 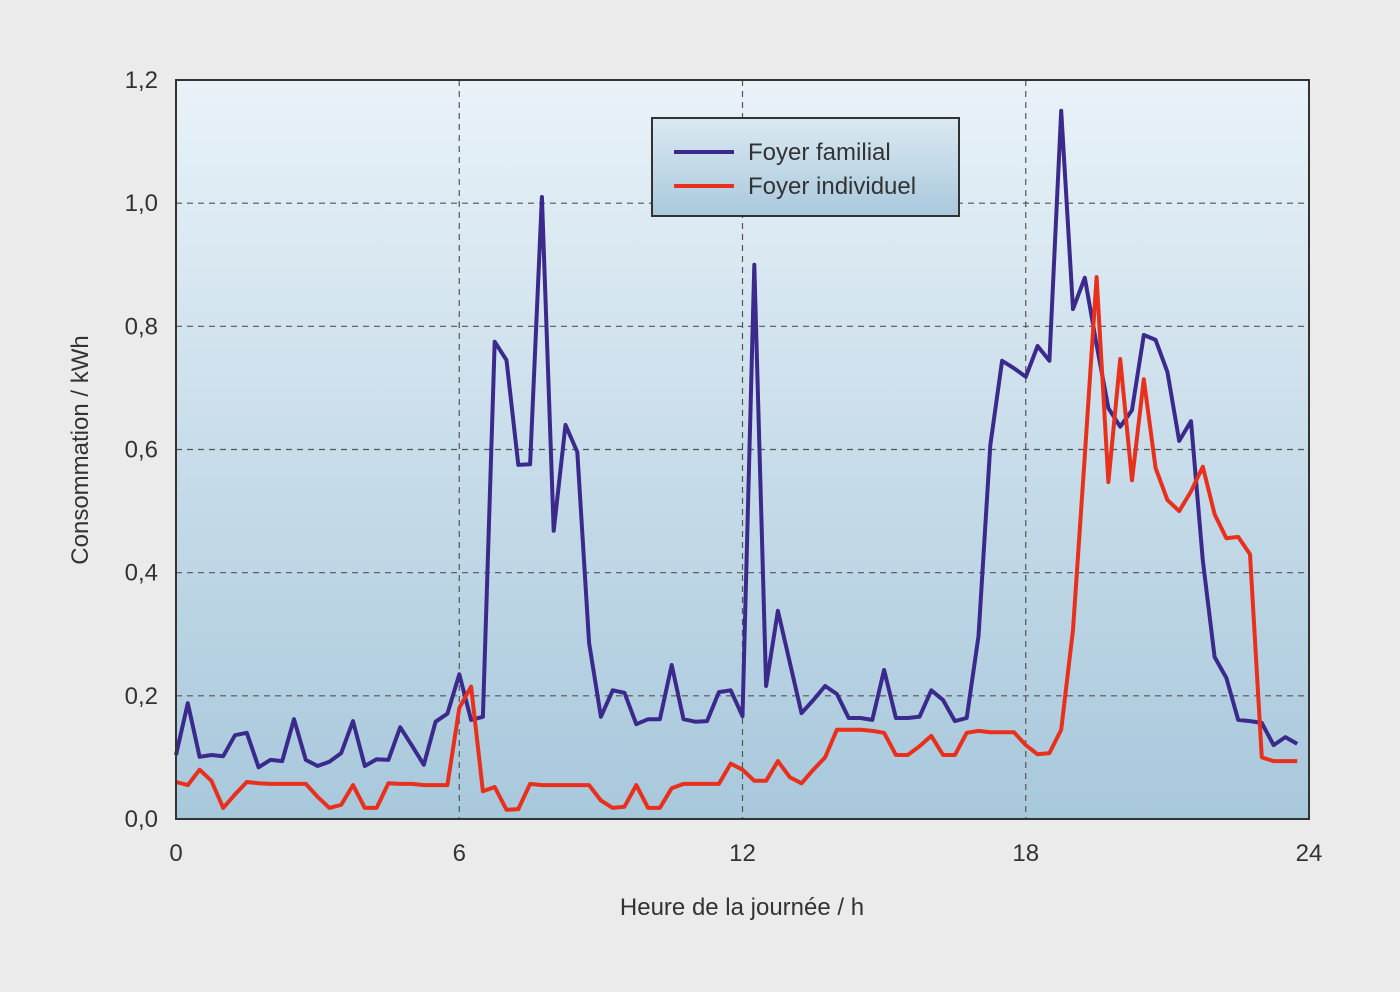 What do you see at coordinates (141, 203) in the screenshot?
I see `y-tick-label: 1,0` at bounding box center [141, 203].